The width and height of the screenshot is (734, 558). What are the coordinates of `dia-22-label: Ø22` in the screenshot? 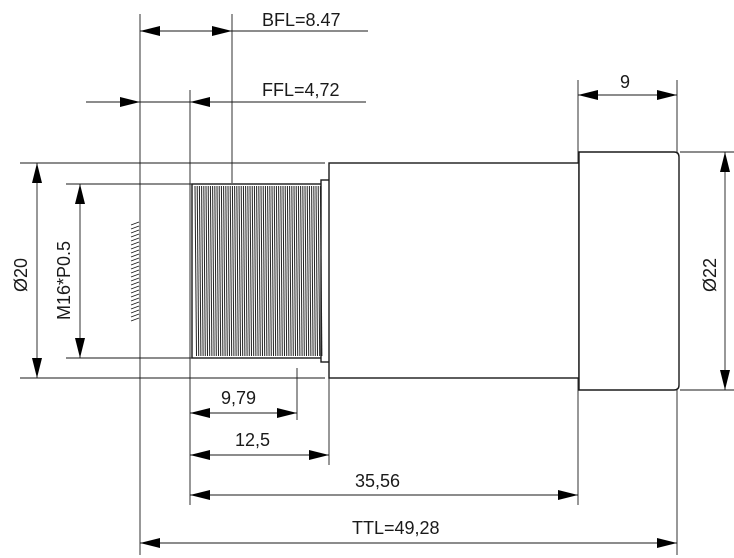 It's located at (710, 275).